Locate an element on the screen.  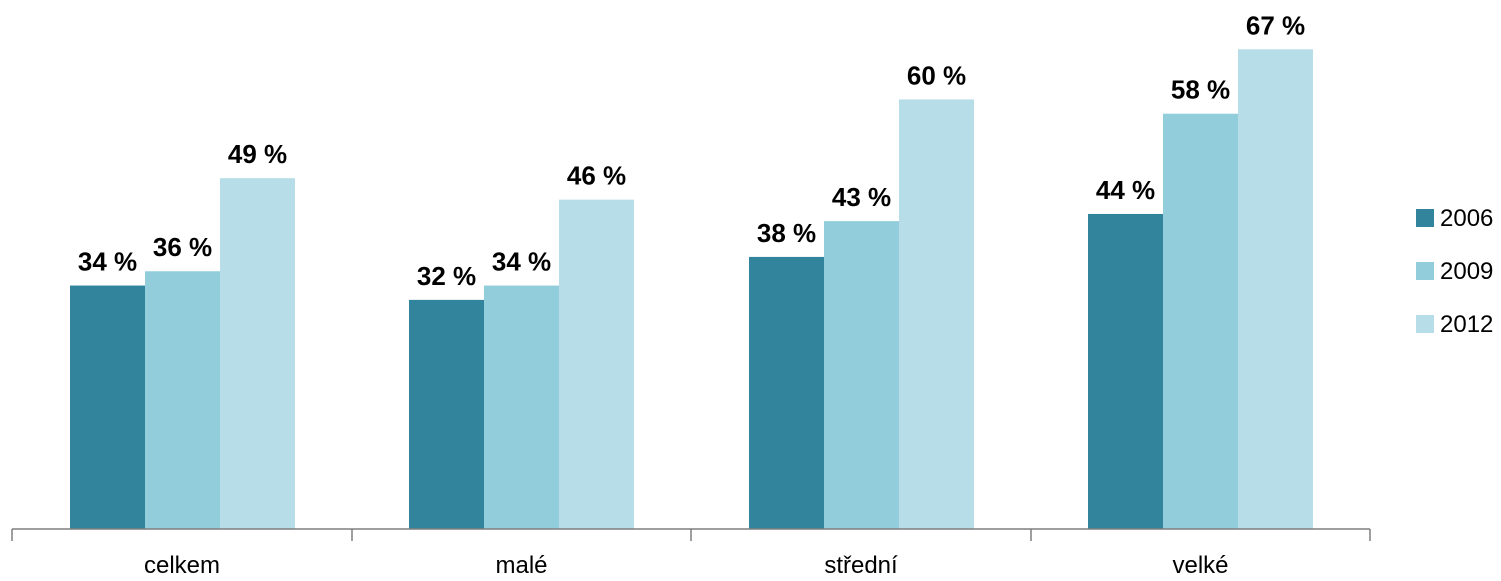
category-label: velké is located at coordinates (1200, 565).